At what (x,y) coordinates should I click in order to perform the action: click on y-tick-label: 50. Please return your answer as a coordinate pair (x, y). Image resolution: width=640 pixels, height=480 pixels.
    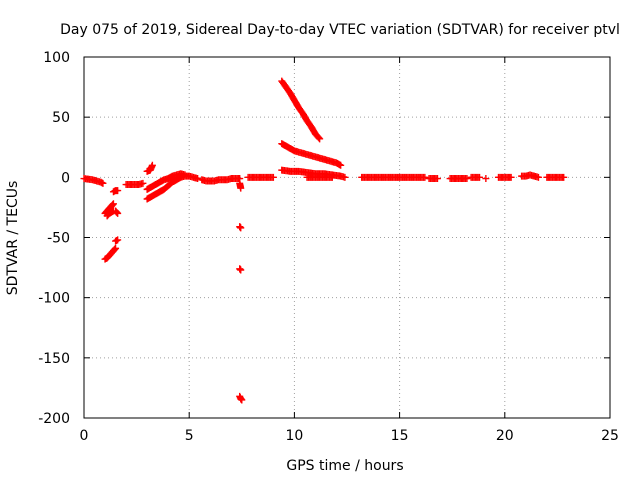
    Looking at the image, I should click on (61, 118).